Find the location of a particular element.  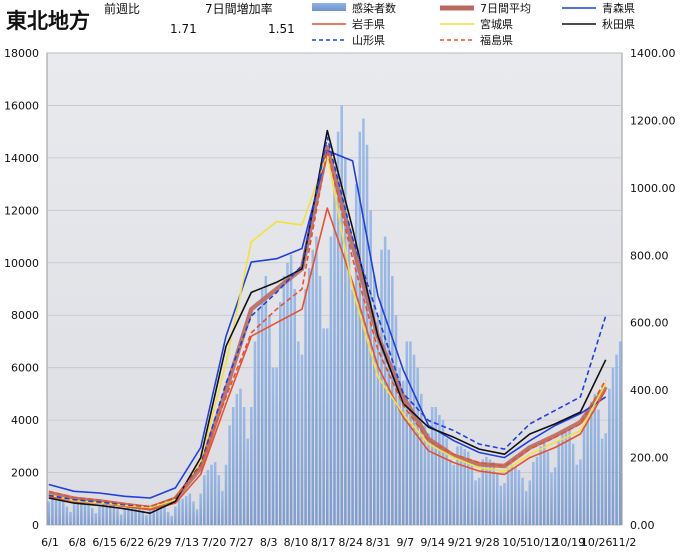

x-tick-6: 7/20 is located at coordinates (214, 542).